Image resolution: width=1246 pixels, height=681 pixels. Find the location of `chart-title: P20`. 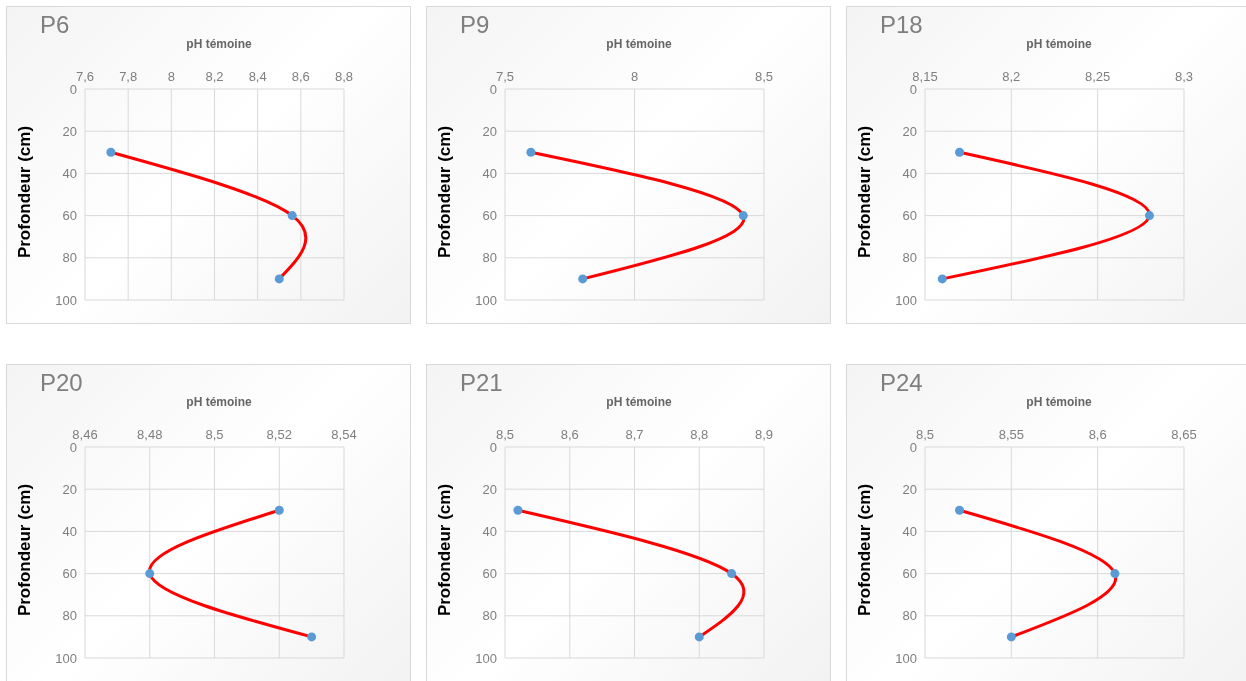

chart-title: P20 is located at coordinates (61, 383).